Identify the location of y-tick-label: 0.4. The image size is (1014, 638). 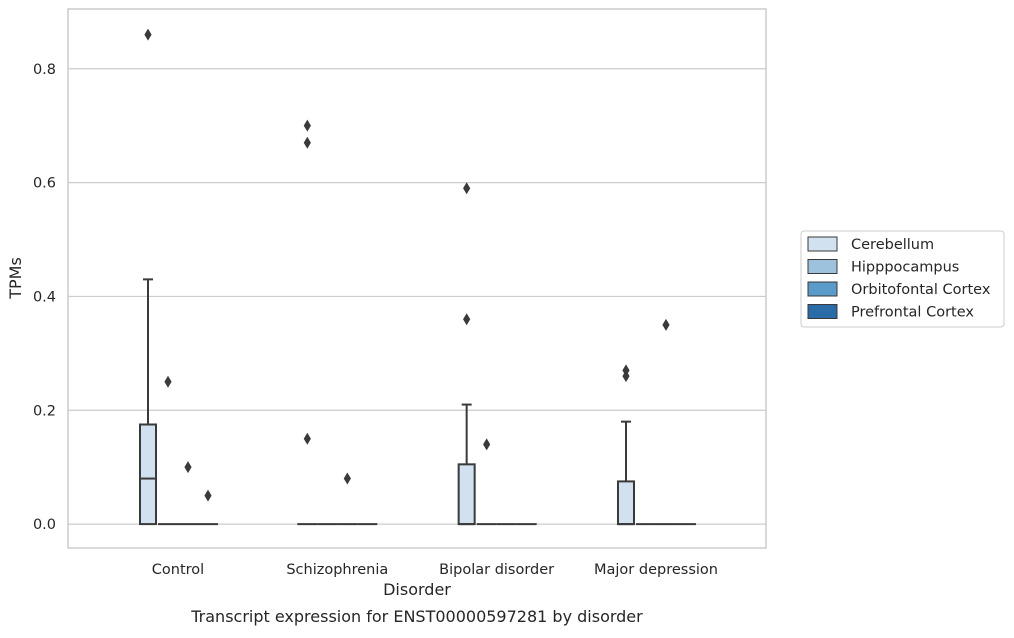
(44, 297).